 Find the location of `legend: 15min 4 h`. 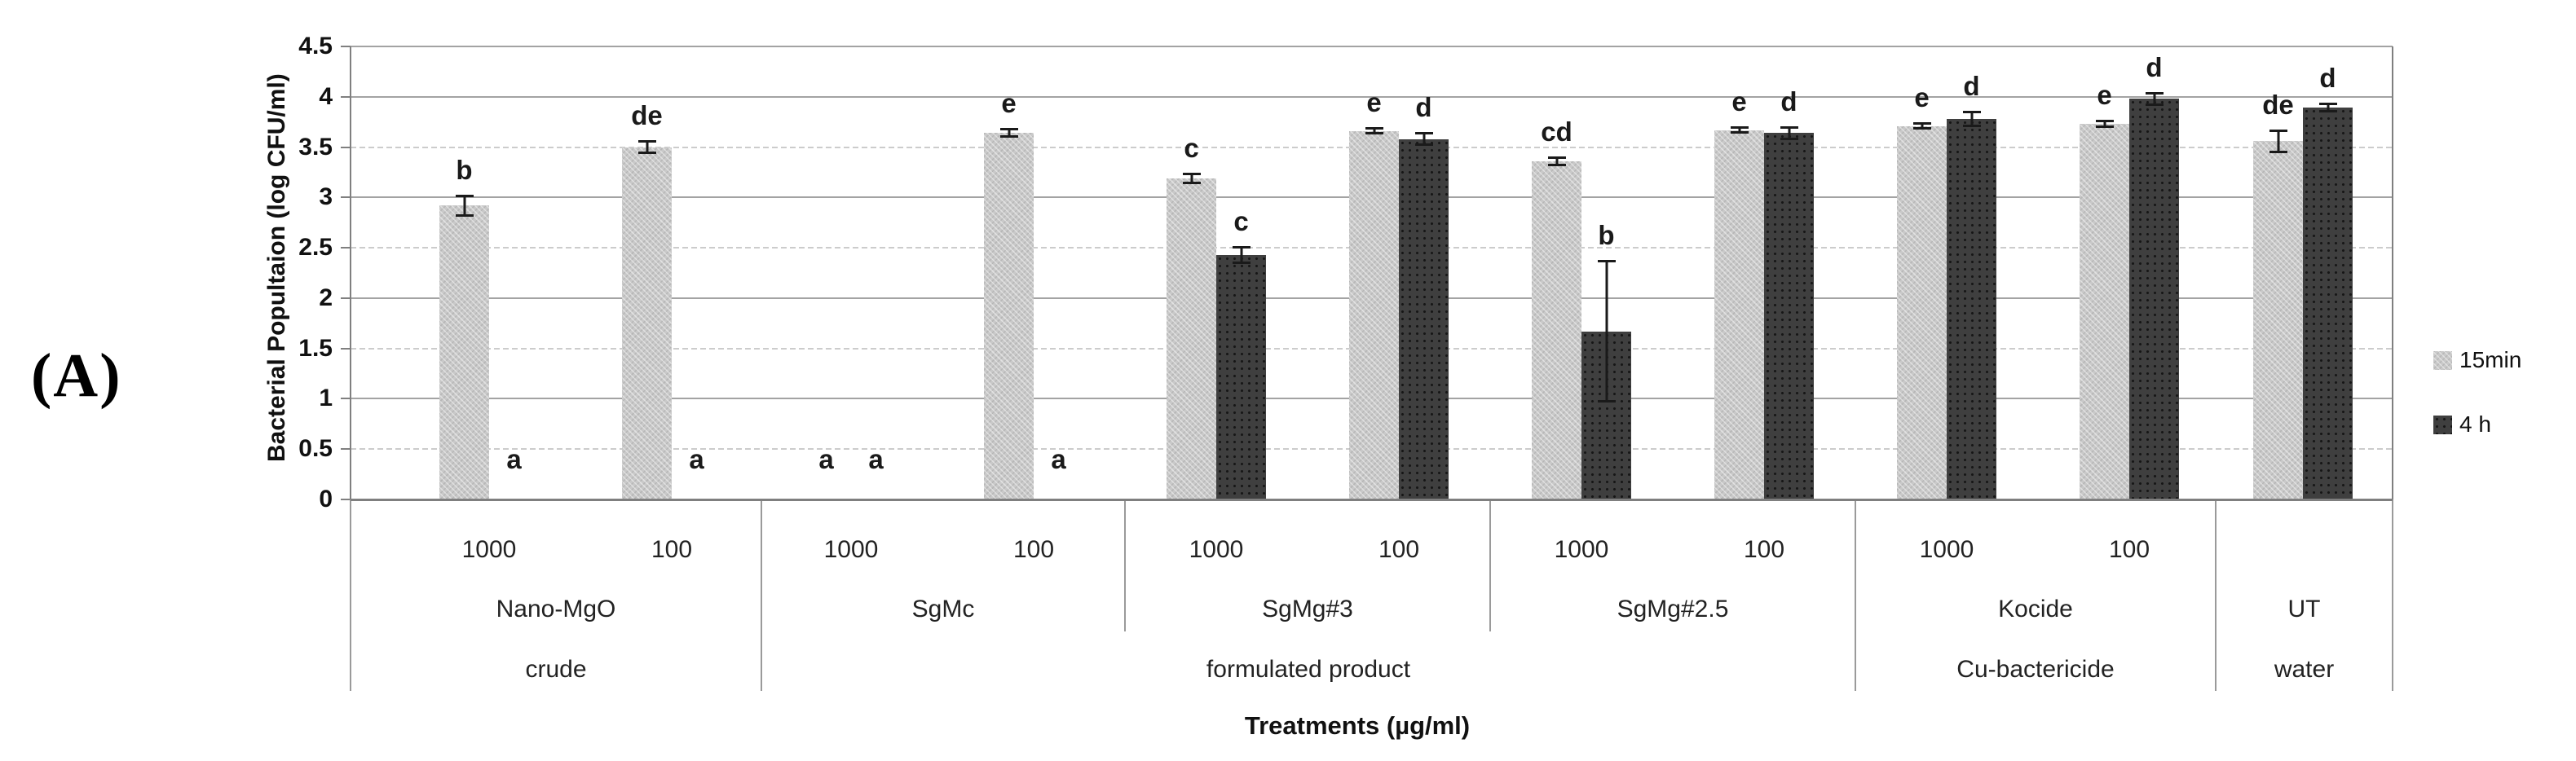

legend: 15min 4 h is located at coordinates (2477, 392).